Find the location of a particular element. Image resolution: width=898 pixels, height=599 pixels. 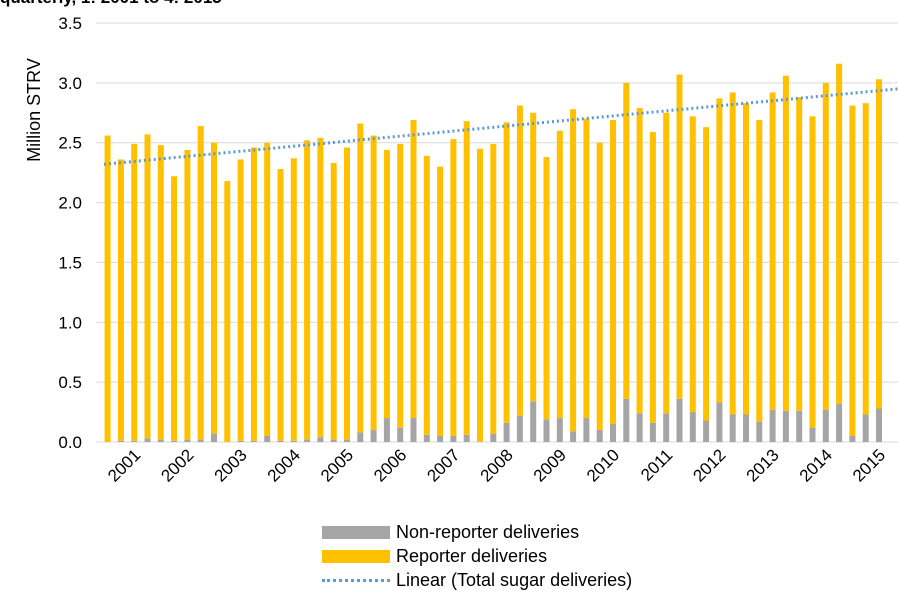

x-tick-label: 2001 is located at coordinates (124, 465).